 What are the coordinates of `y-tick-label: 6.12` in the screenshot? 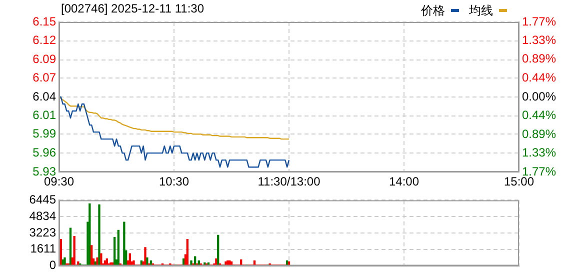 It's located at (44, 40).